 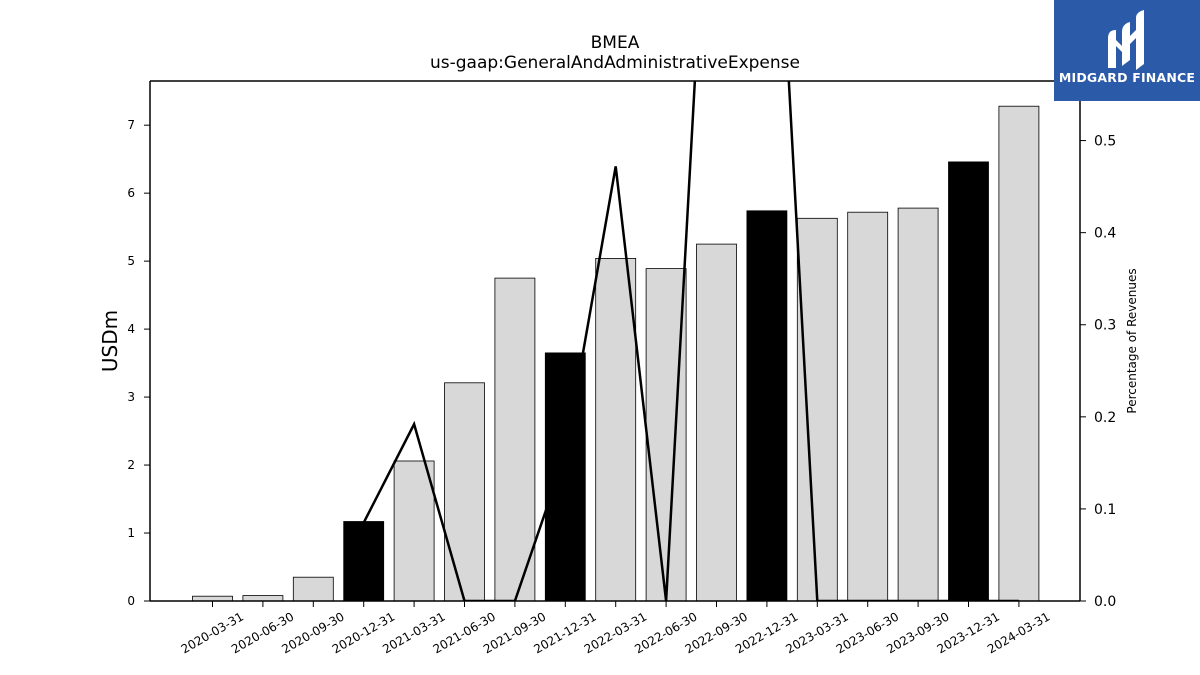 What do you see at coordinates (131, 261) in the screenshot?
I see `y-left-tick-label: 5` at bounding box center [131, 261].